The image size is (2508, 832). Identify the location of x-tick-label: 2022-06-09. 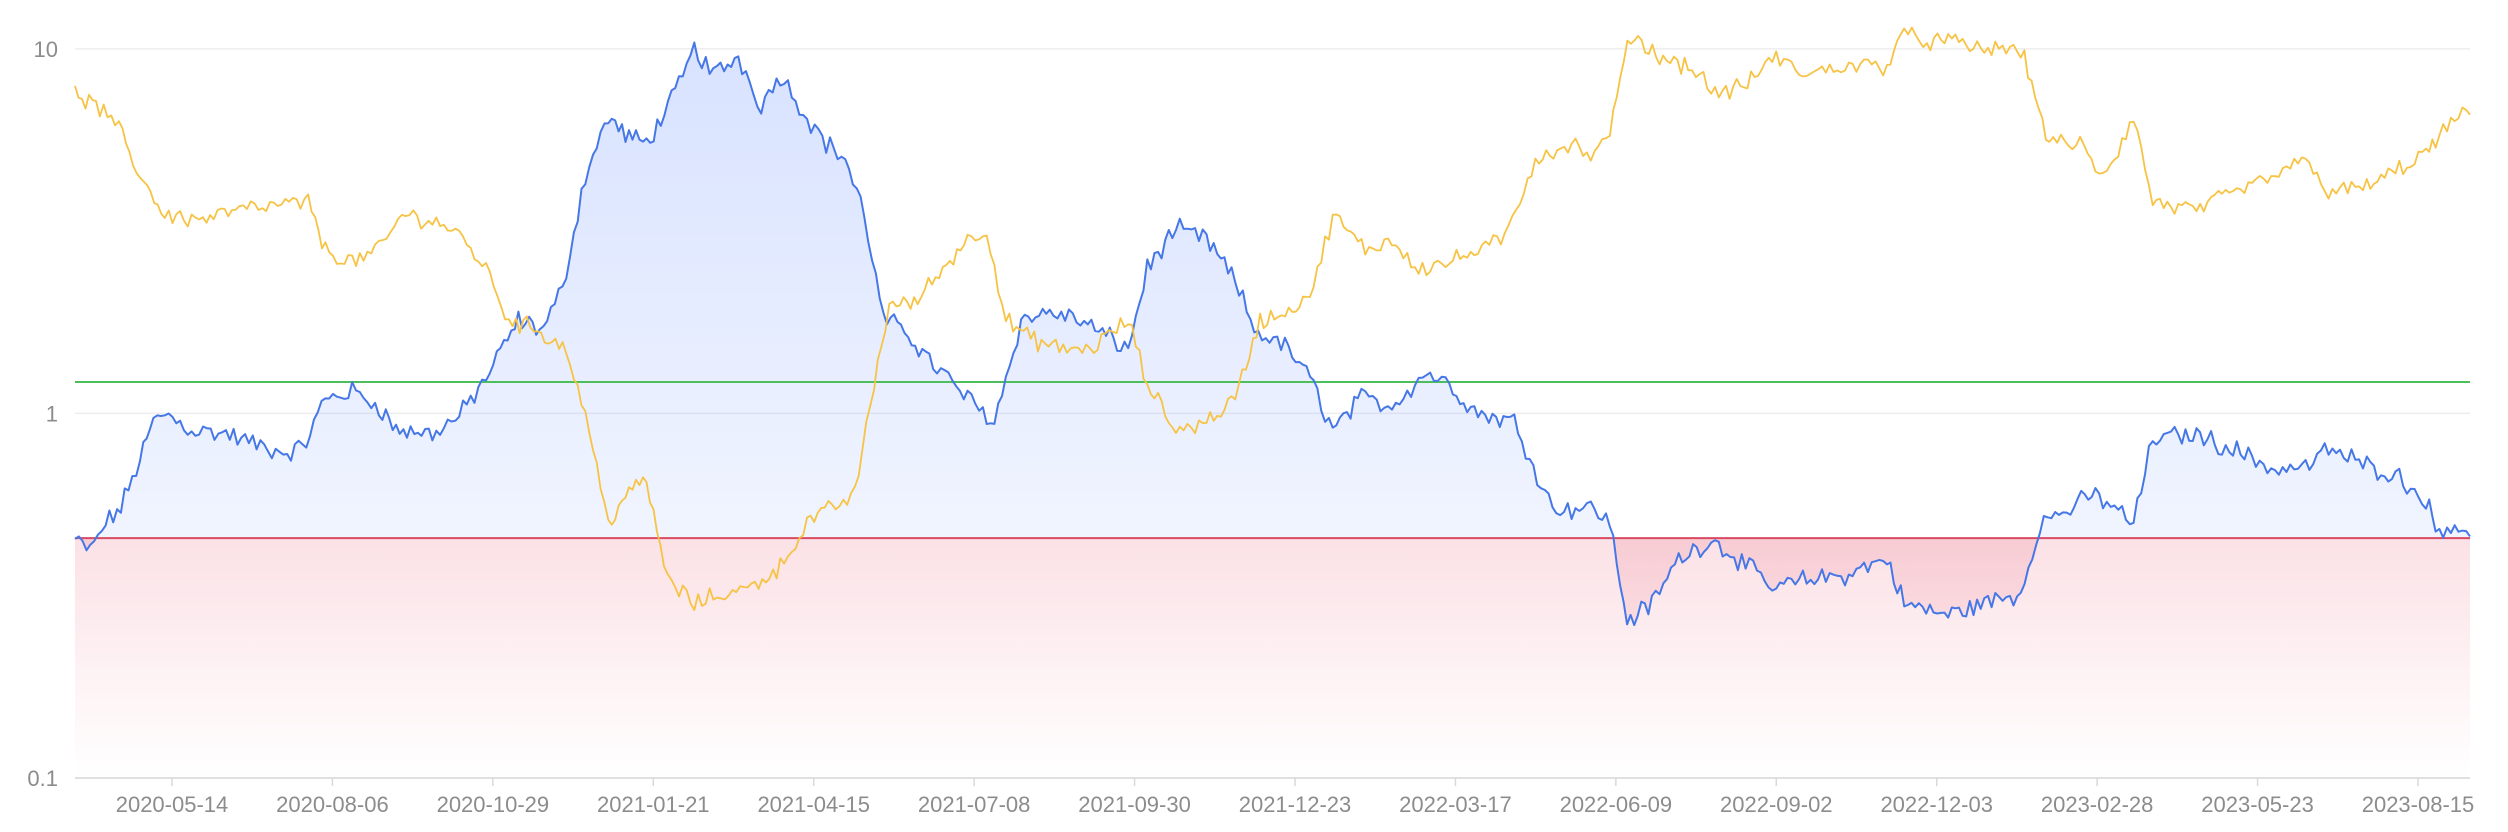
(1616, 804).